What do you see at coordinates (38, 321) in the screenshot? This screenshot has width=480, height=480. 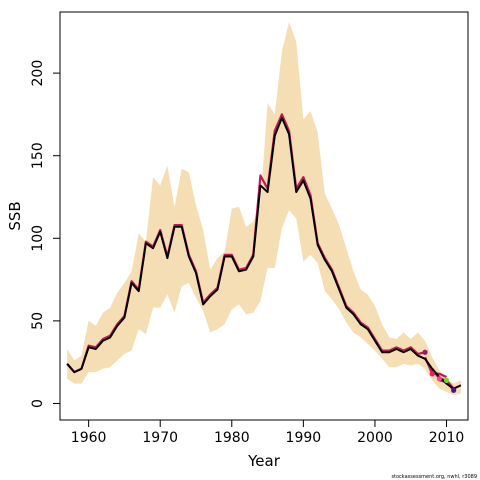 I see `y-tick-label: 50` at bounding box center [38, 321].